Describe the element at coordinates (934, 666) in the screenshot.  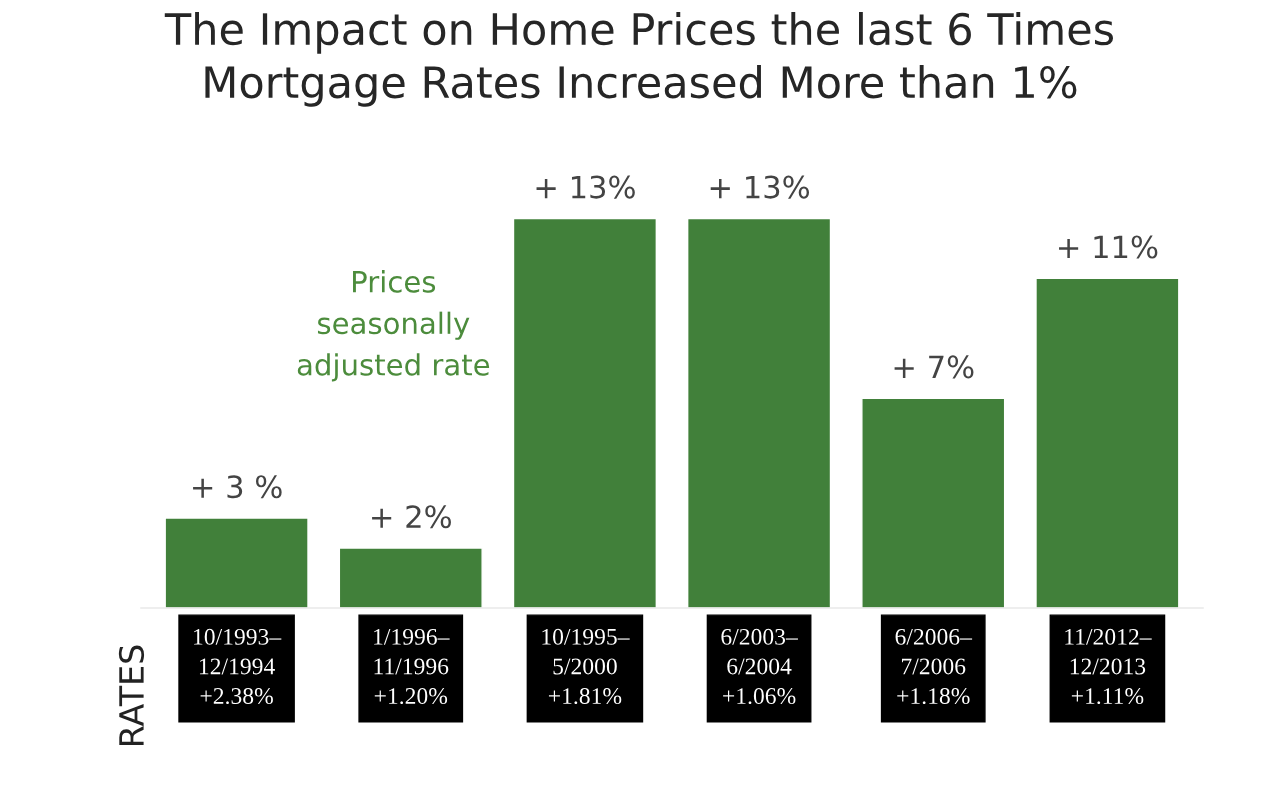
I see `x-tick-label: 6/2006– 7/2006 +1.18%` at that location.